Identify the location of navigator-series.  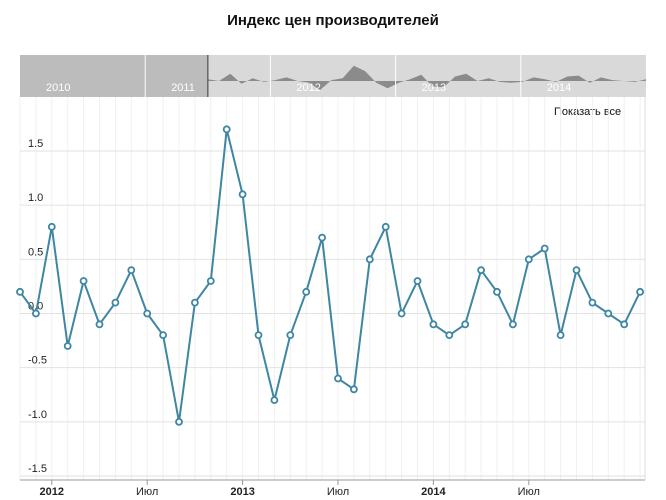
(426, 77).